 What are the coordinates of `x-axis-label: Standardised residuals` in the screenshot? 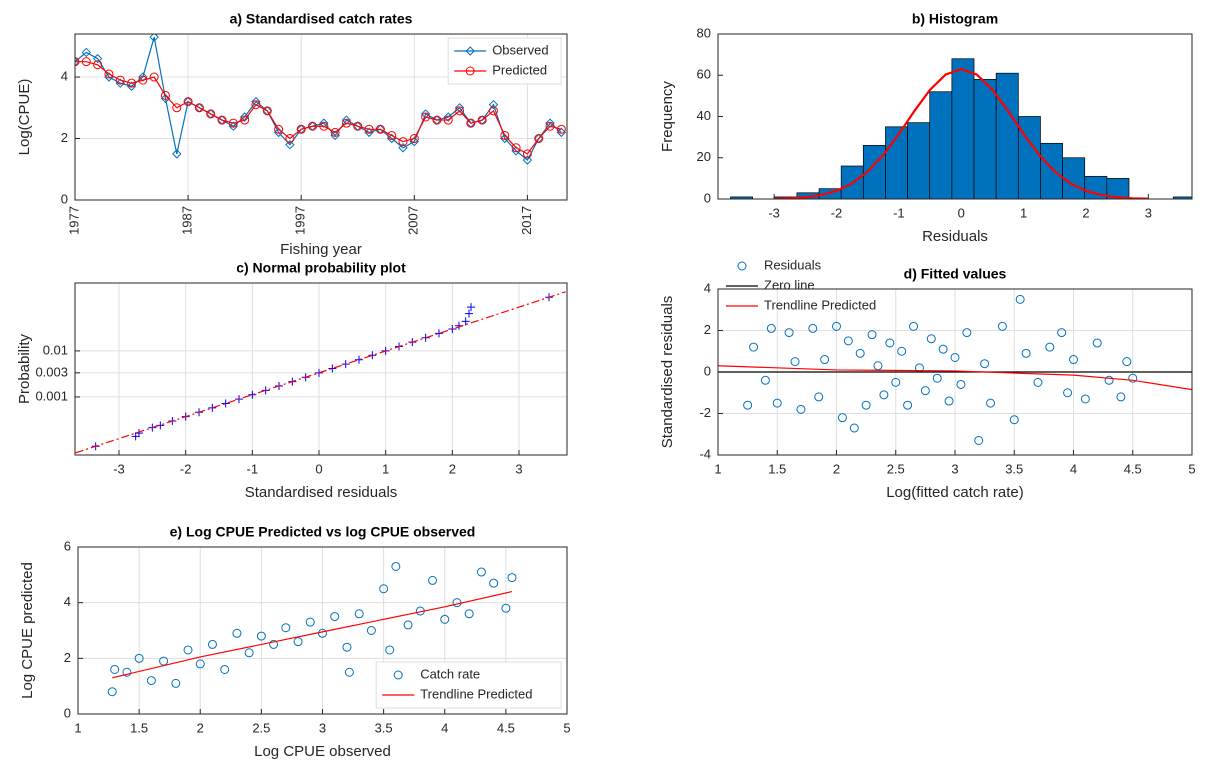 It's located at (321, 492).